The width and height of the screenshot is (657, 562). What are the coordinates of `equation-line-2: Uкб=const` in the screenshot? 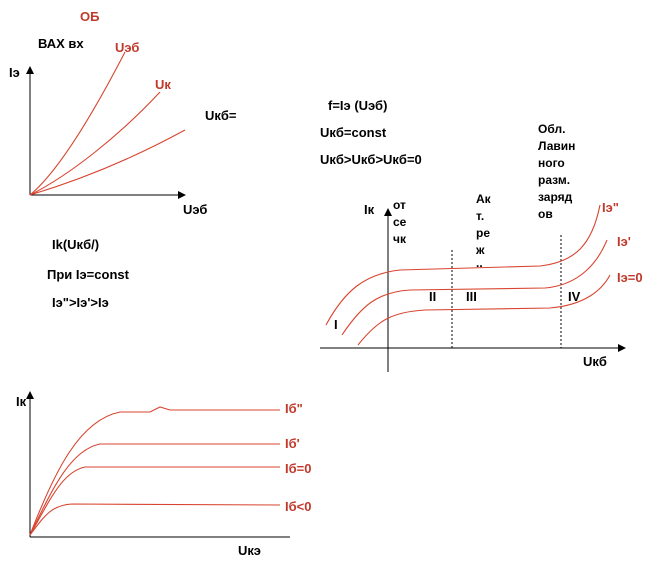 It's located at (353, 132).